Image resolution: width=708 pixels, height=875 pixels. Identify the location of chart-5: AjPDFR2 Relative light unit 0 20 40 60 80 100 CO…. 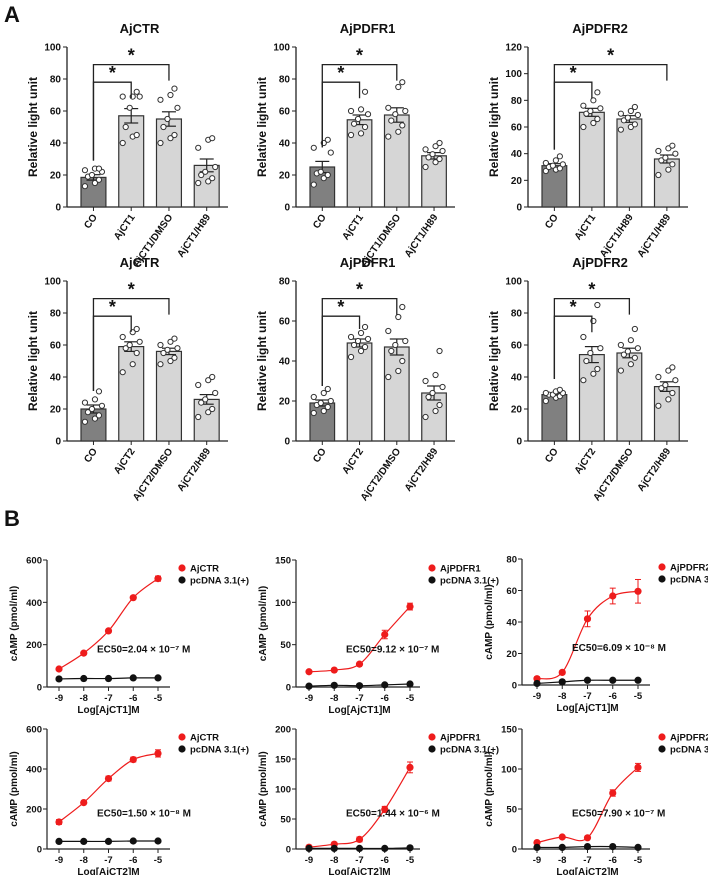
(587, 379).